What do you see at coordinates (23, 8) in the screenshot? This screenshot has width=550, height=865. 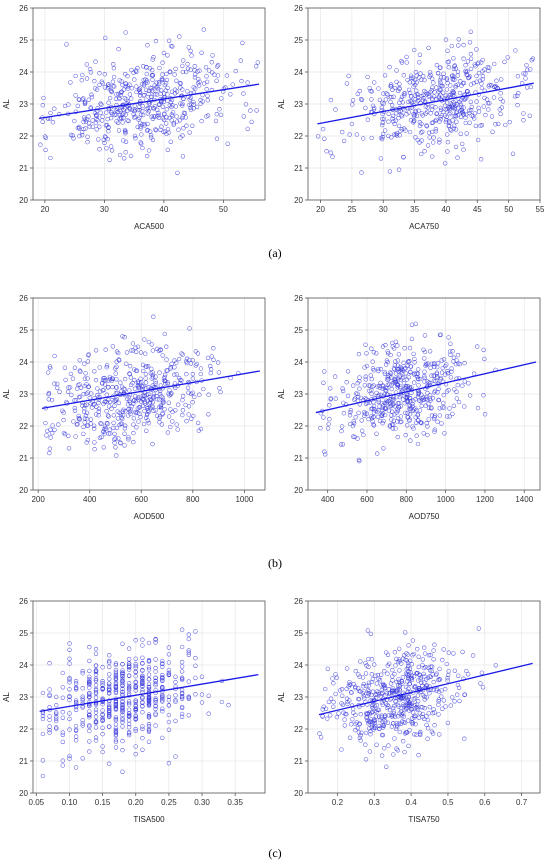 I see `y-tick-label: 26` at bounding box center [23, 8].